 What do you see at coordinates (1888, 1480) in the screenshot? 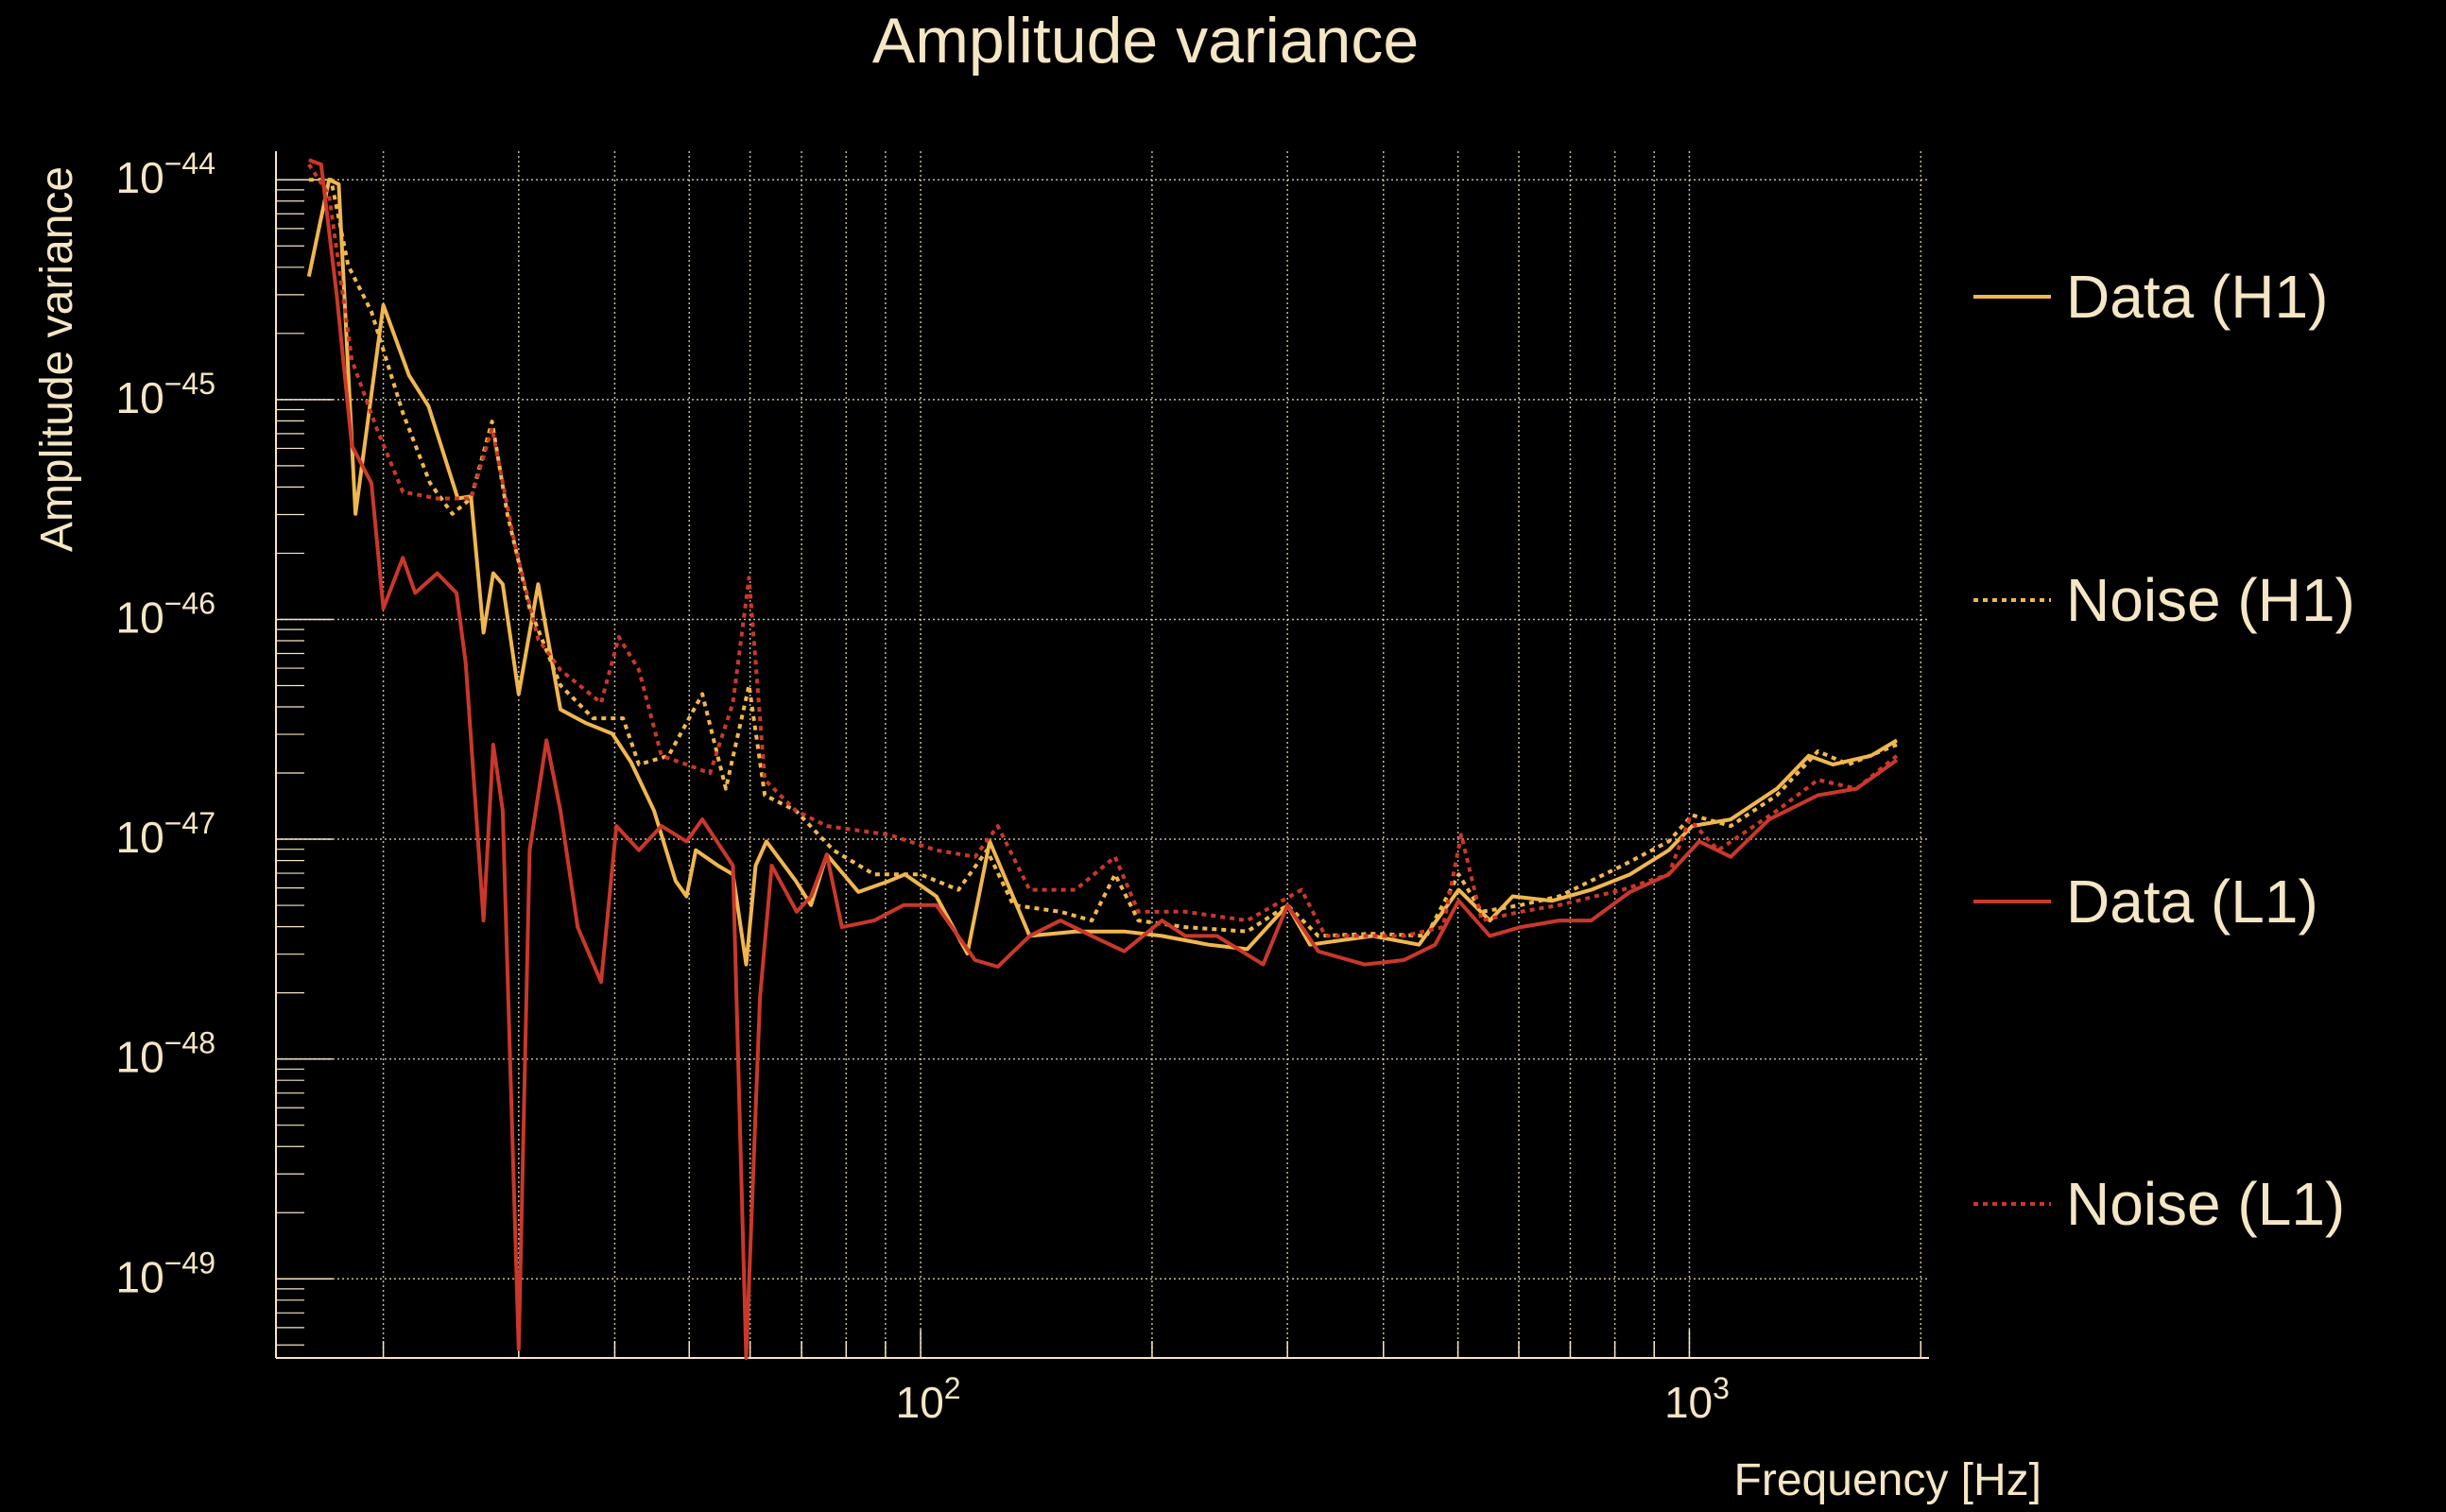
I see `x-axis-label: Frequency [Hz]` at bounding box center [1888, 1480].